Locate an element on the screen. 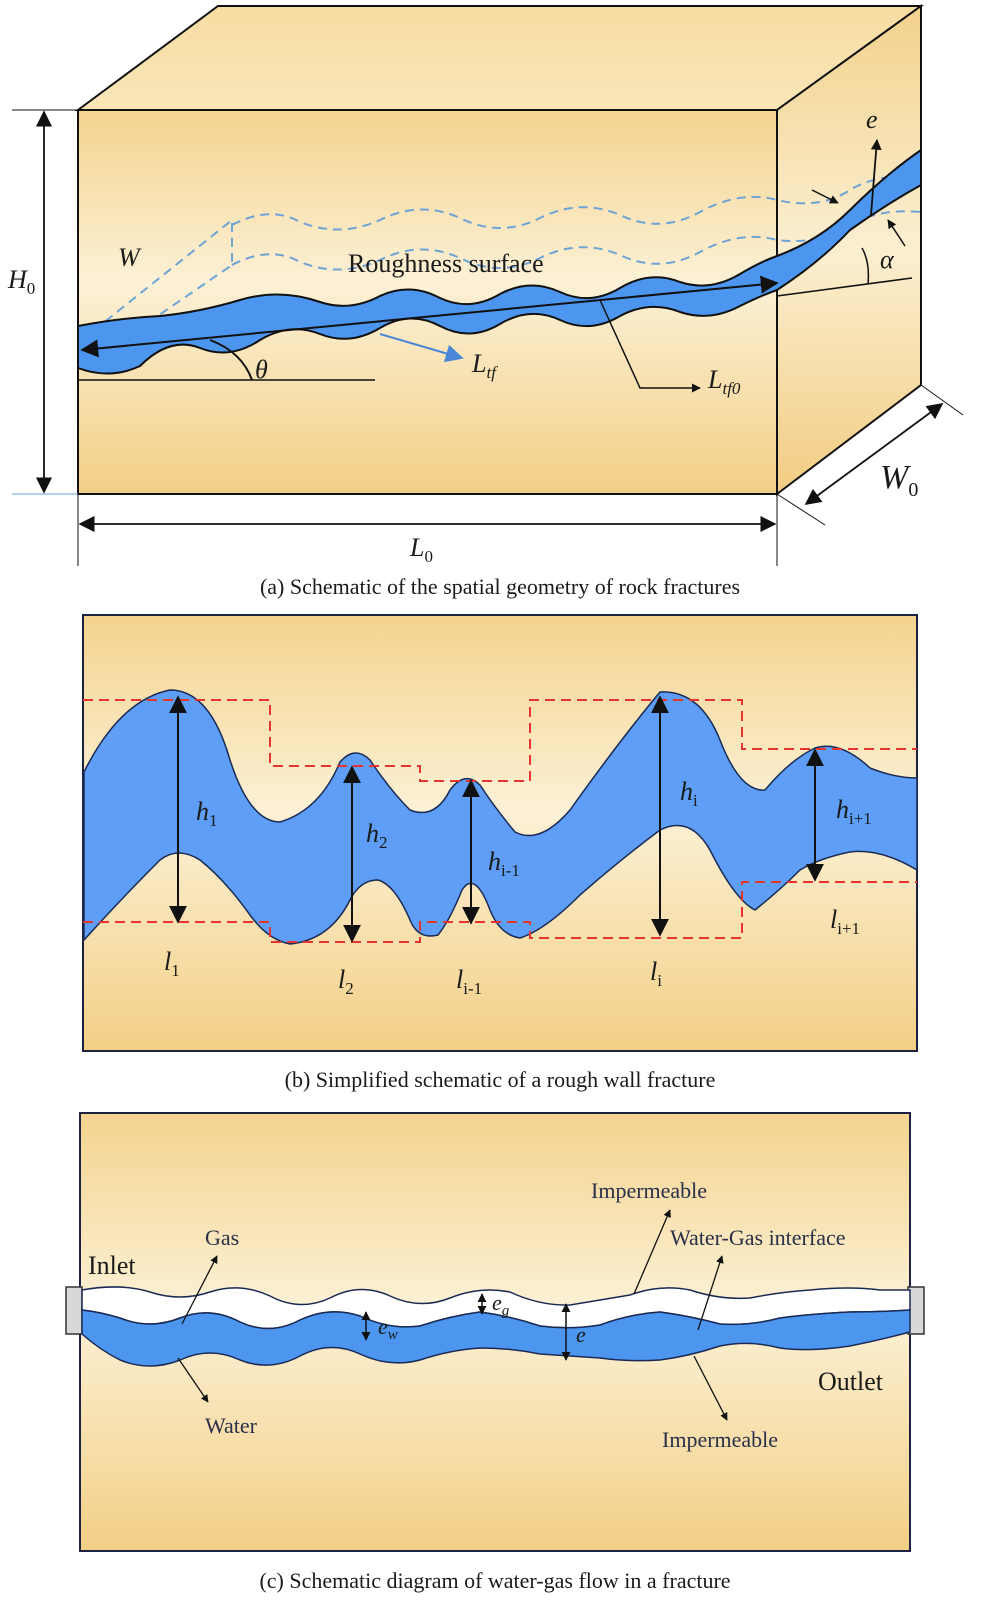 This screenshot has height=1605, width=991. alpha-arc is located at coordinates (865, 266).